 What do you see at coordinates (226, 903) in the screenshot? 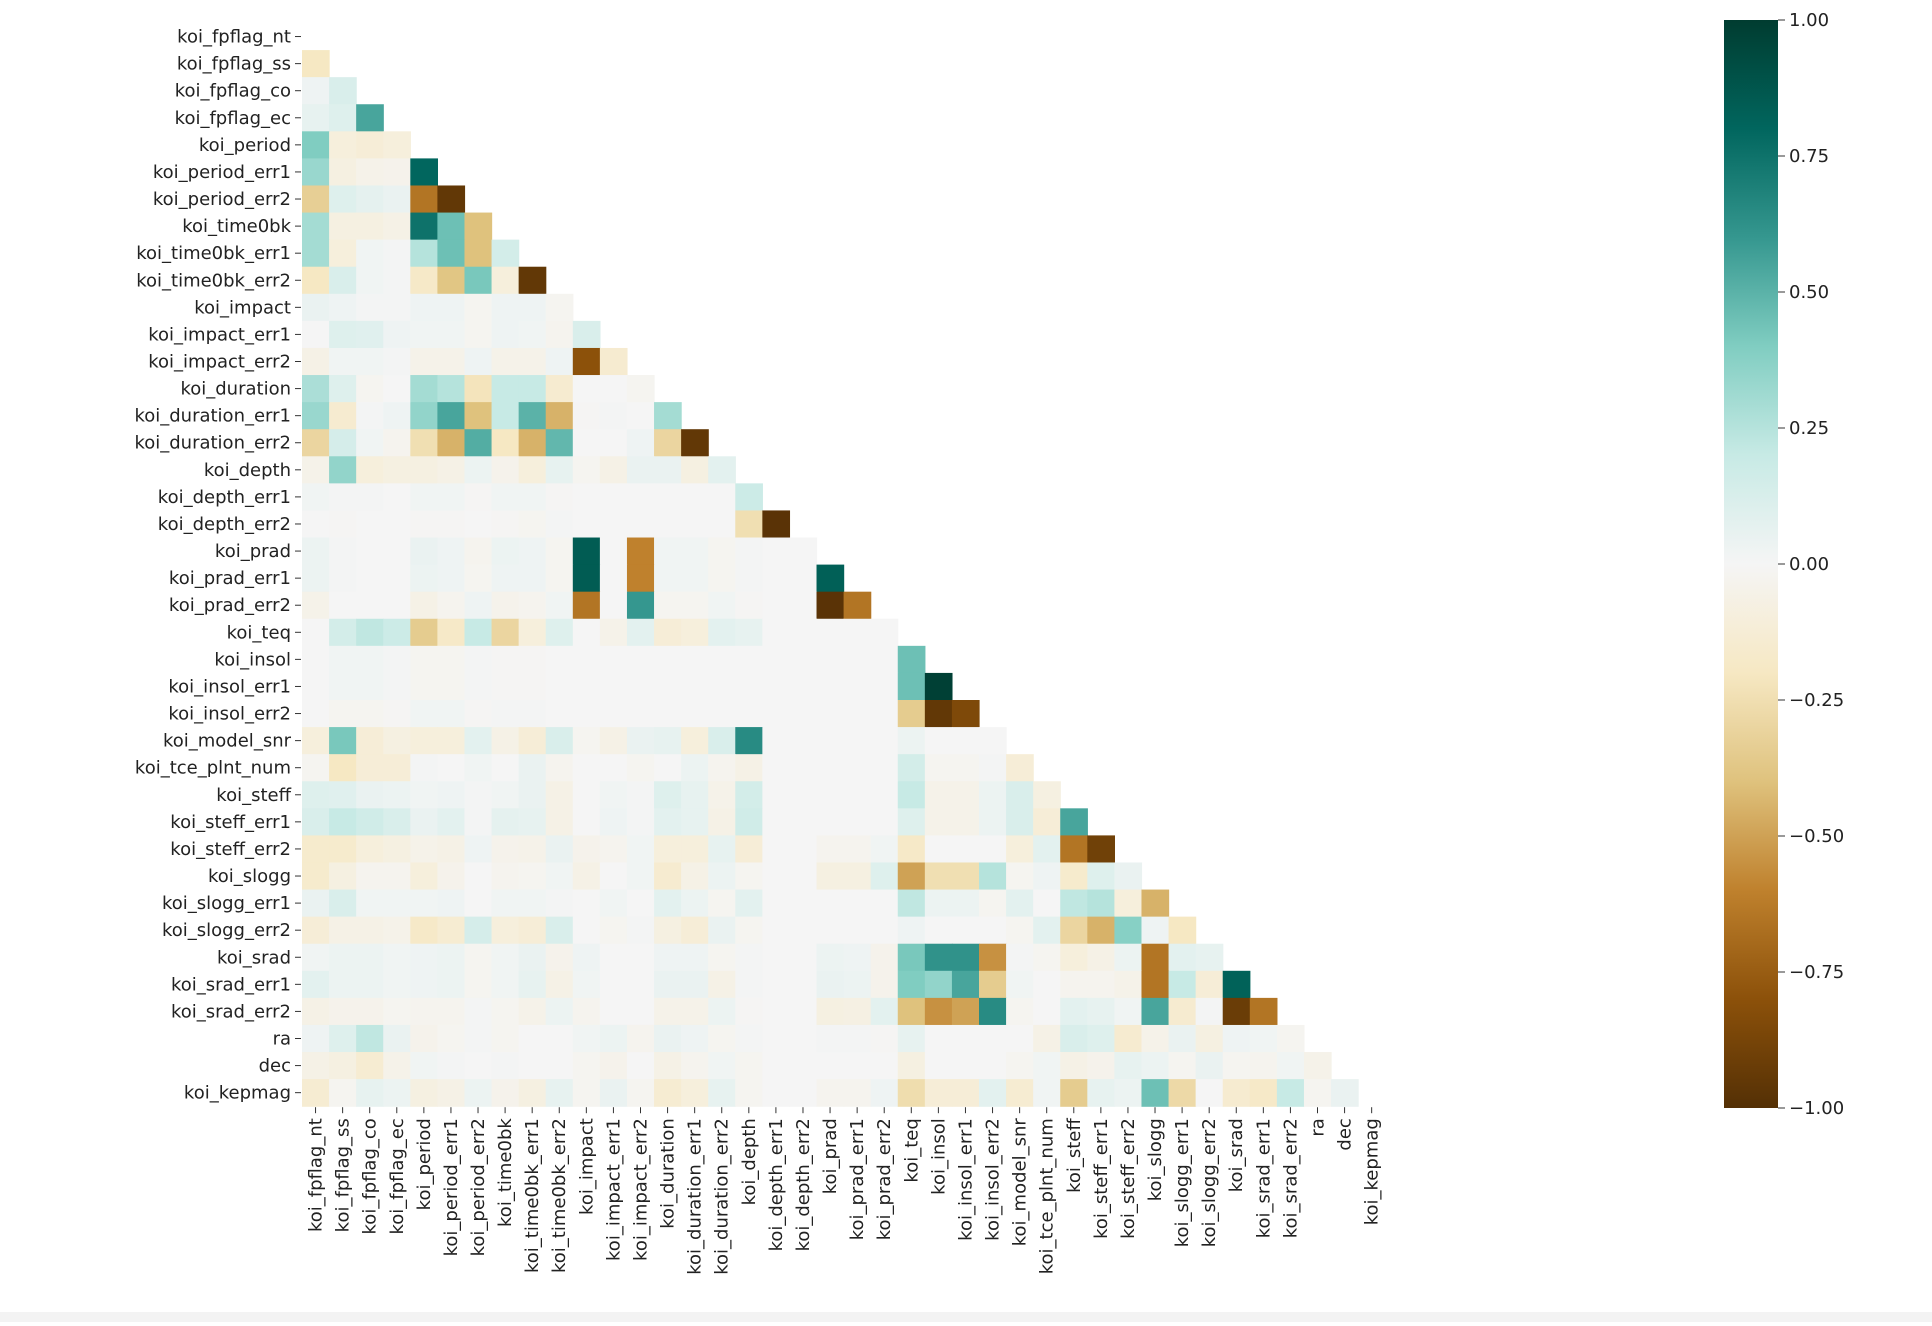
I see `y-tick-label: koi_slogg_err1` at bounding box center [226, 903].